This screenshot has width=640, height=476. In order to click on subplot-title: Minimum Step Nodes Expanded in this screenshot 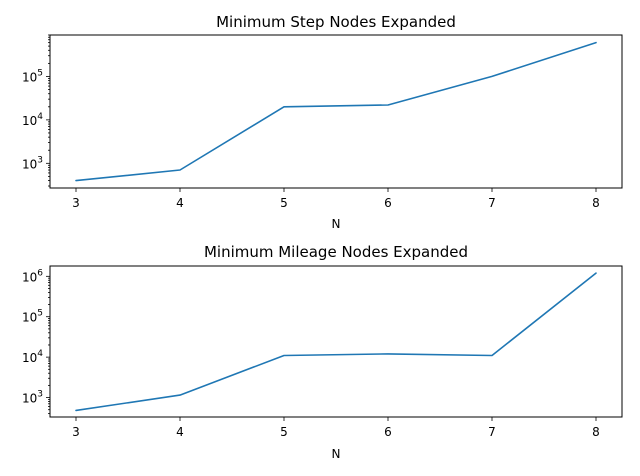, I will do `click(336, 22)`.